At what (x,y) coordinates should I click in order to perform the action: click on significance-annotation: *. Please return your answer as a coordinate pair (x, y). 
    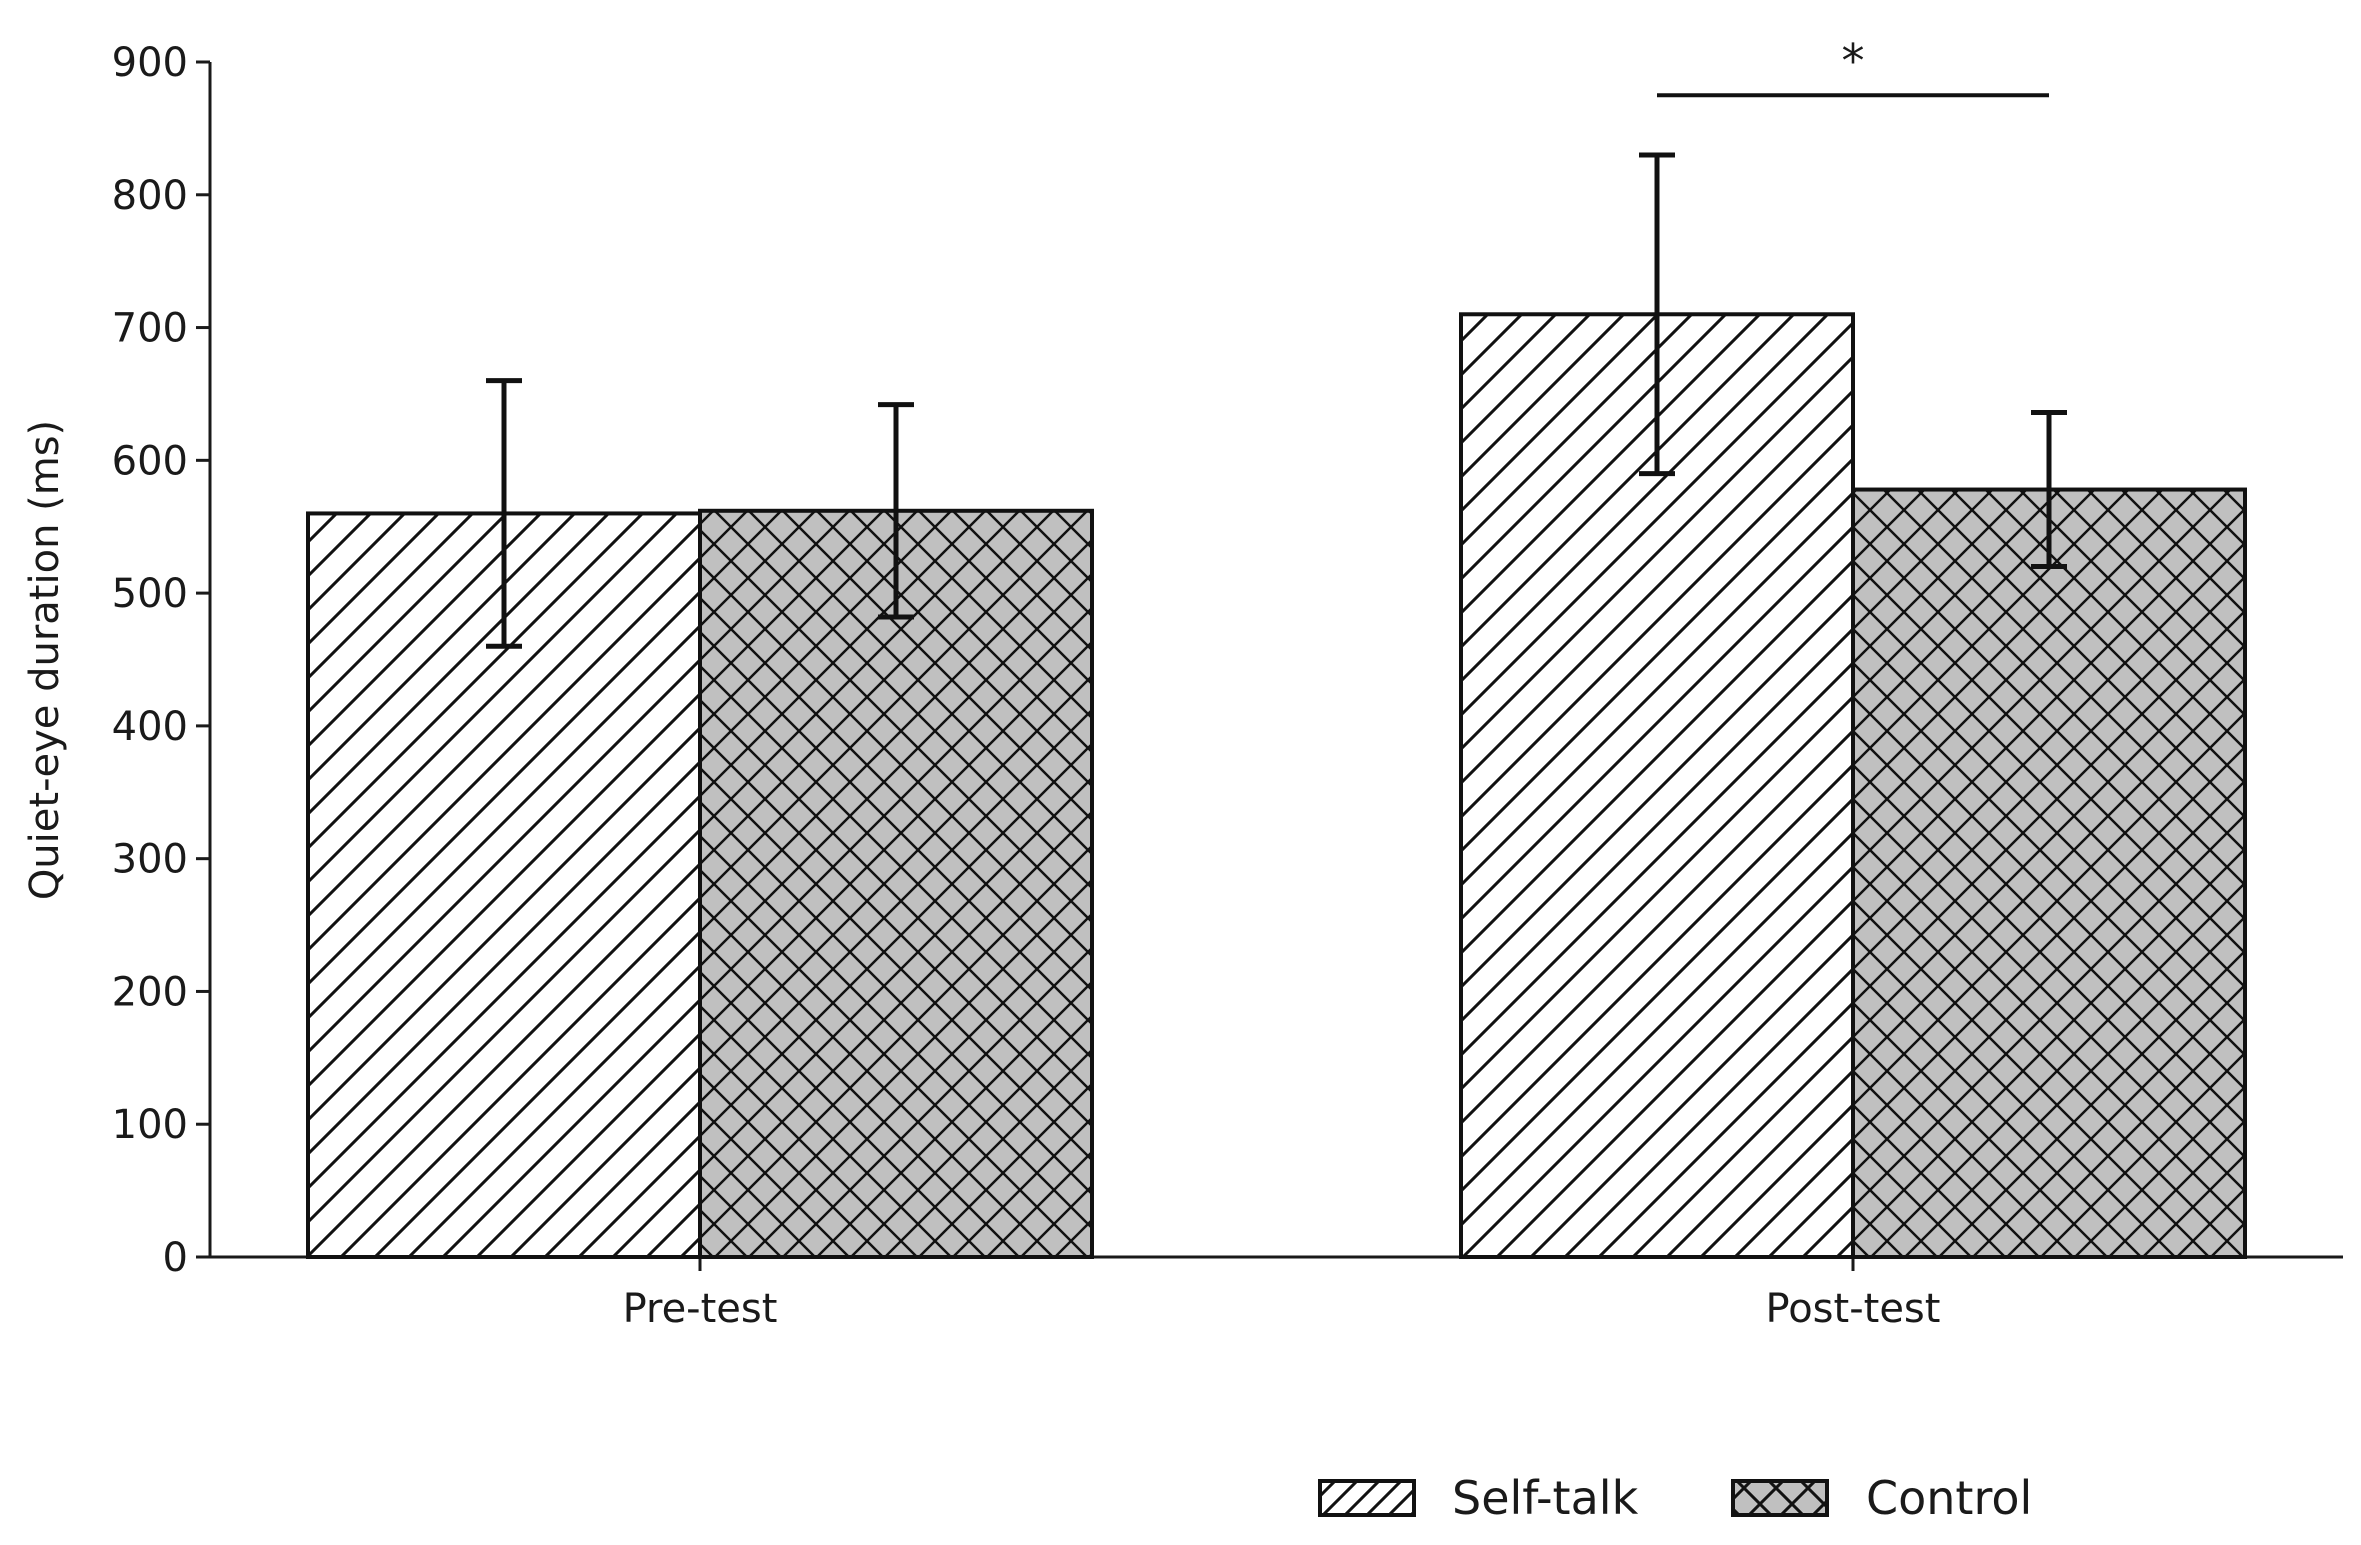
    Looking at the image, I should click on (1853, 66).